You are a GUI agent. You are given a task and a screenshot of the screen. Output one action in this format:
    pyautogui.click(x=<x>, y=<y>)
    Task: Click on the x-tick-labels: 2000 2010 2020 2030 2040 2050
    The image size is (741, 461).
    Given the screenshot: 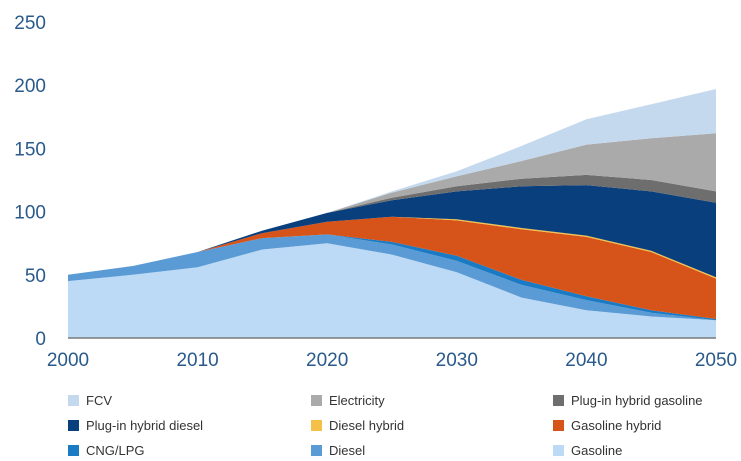 What is the action you would take?
    pyautogui.click(x=392, y=360)
    